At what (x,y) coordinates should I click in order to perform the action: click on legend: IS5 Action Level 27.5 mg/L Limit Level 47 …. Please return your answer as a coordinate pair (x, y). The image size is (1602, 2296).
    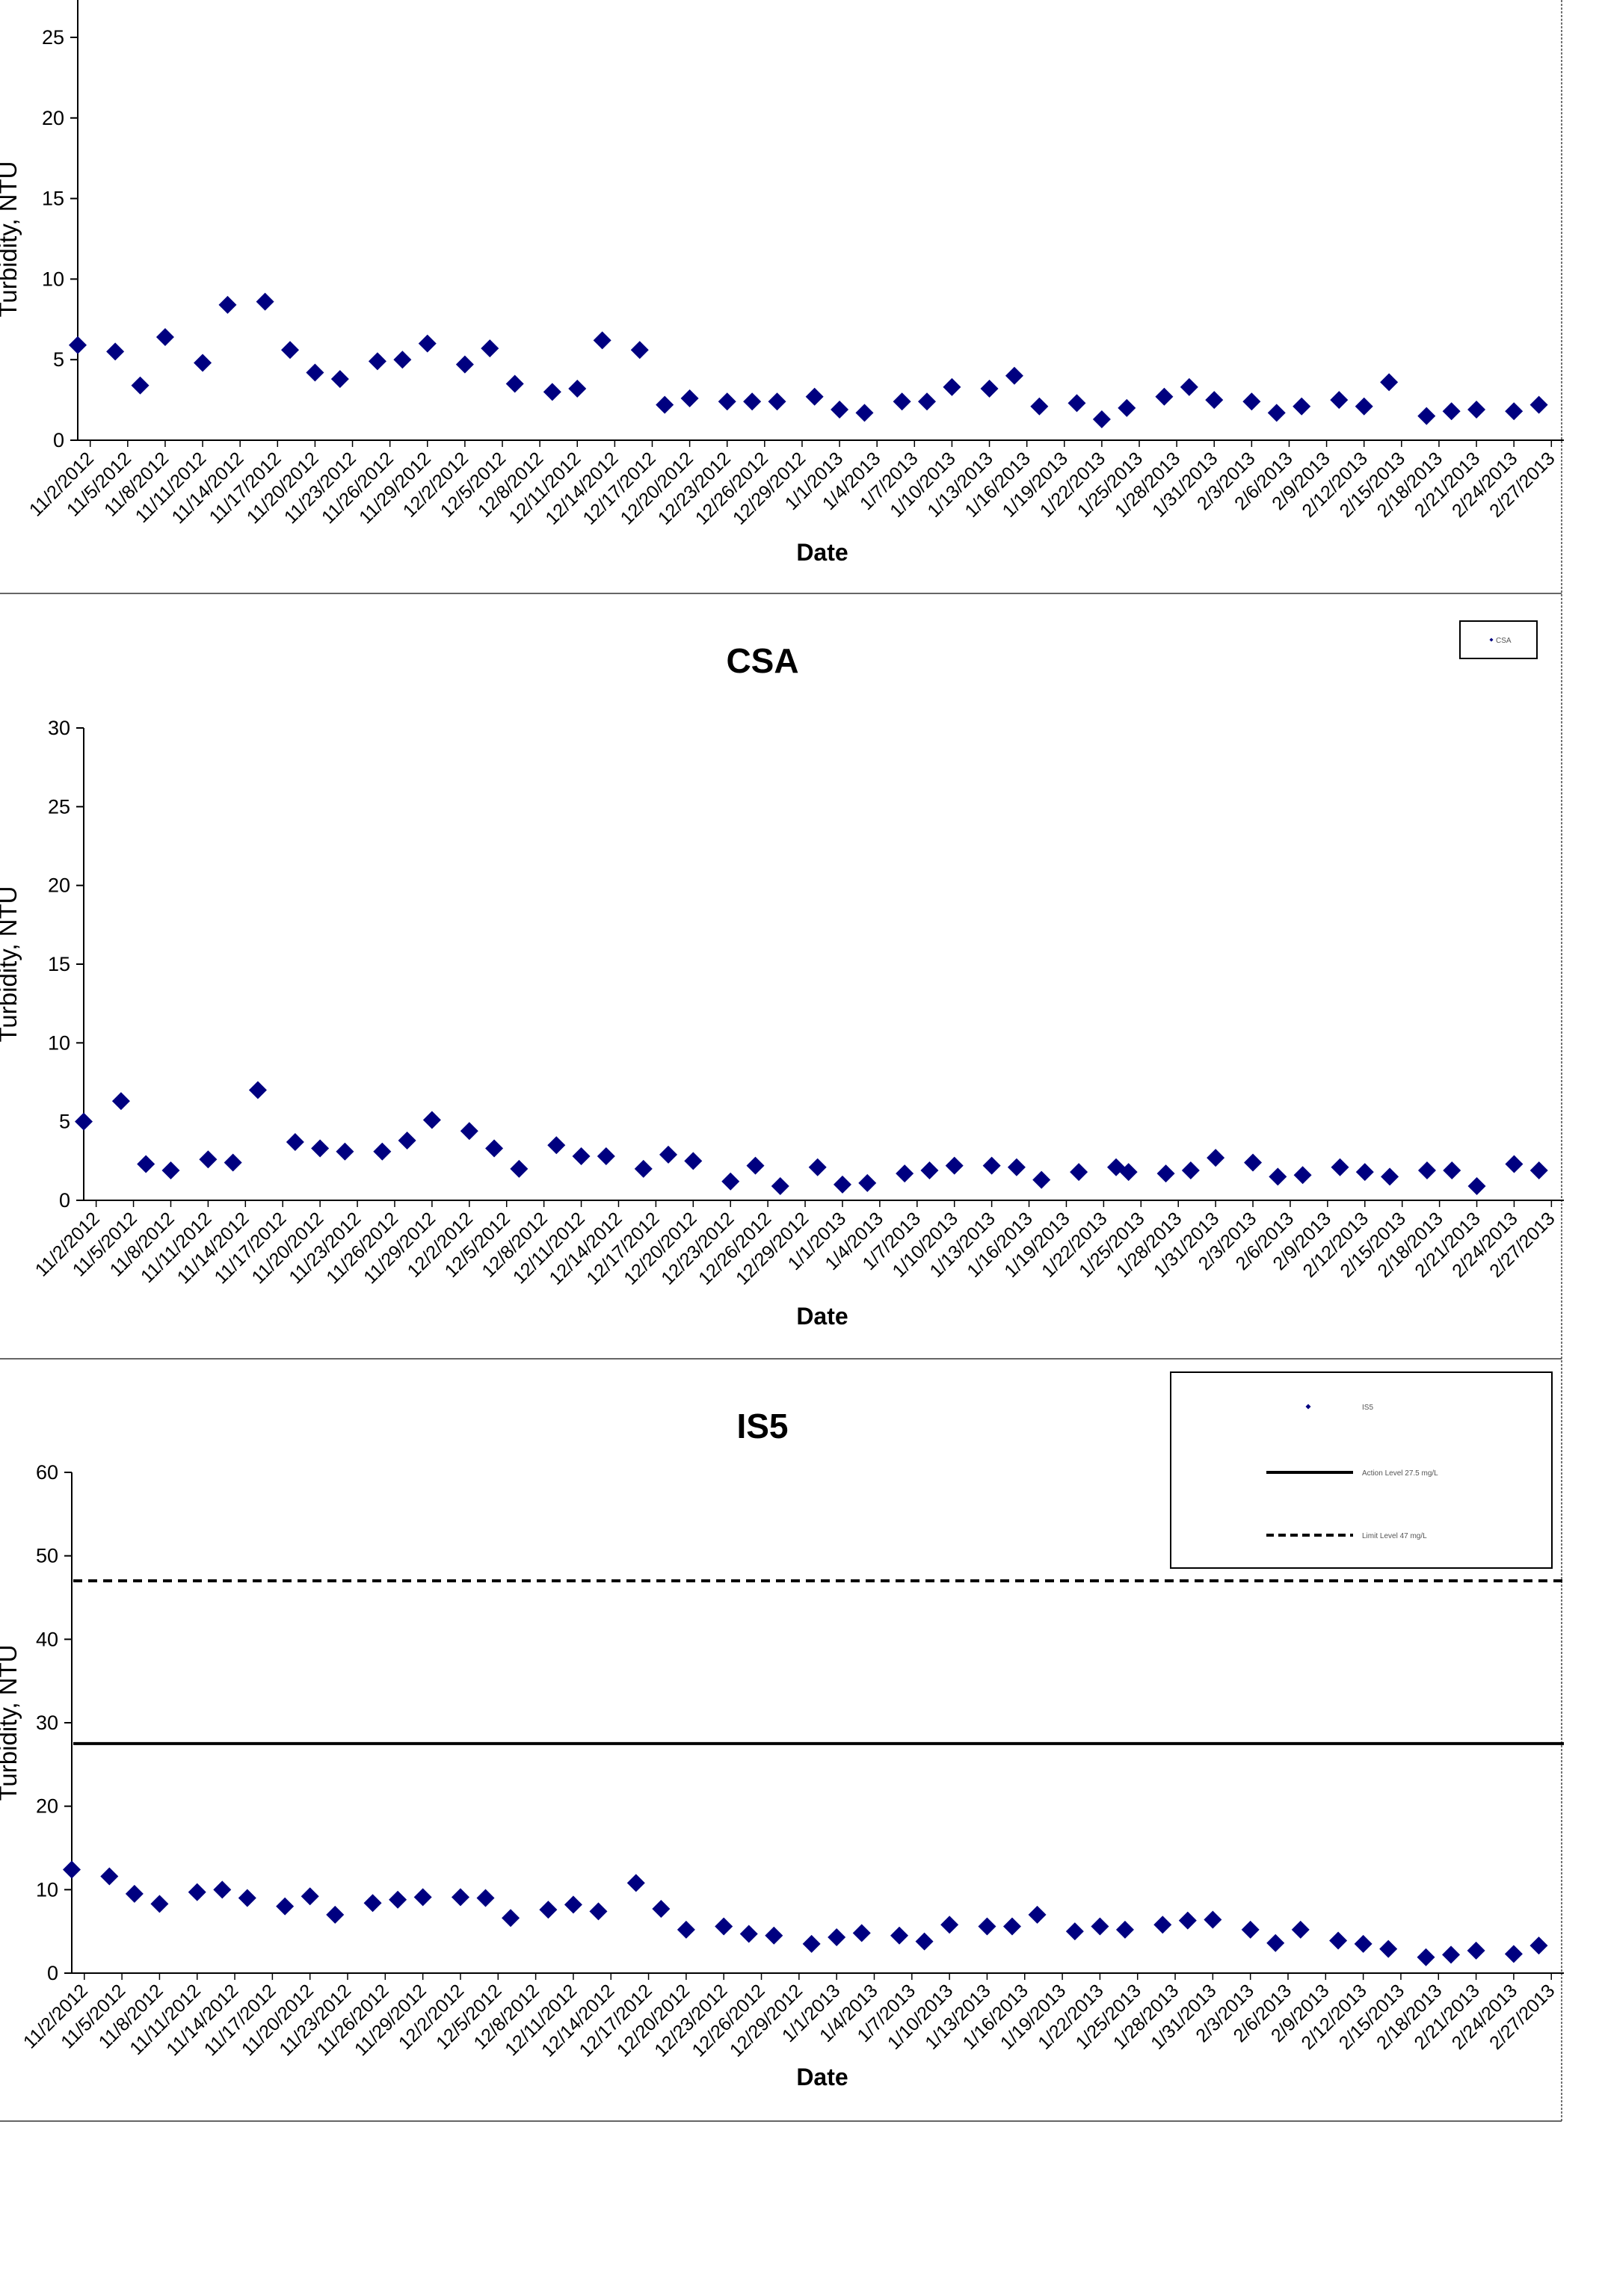
    Looking at the image, I should click on (1361, 1470).